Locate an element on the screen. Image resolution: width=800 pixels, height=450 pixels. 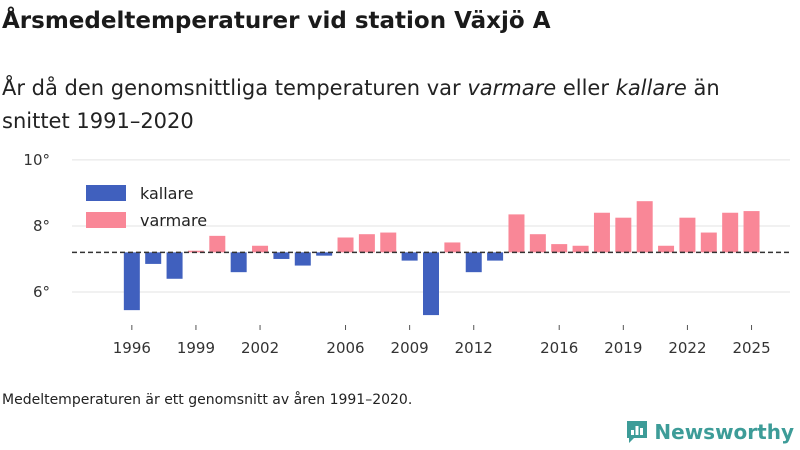
legend: kallare varmare is located at coordinates (146, 207).